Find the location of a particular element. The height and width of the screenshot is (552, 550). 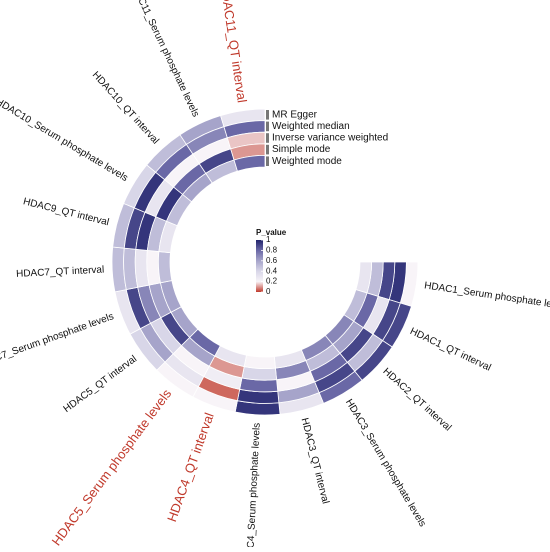

legend-label: Simple mode is located at coordinates (301, 149).